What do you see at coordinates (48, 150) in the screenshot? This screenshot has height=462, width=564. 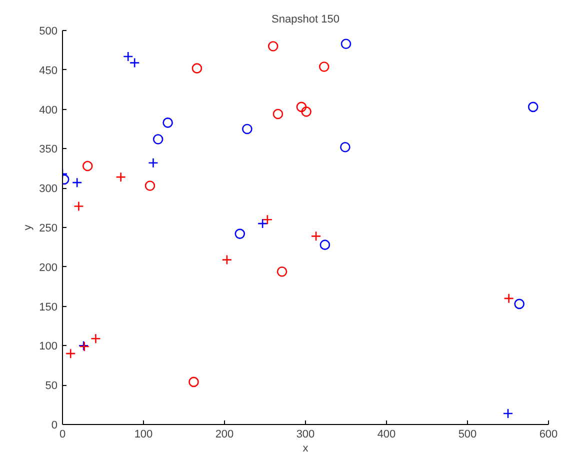 I see `y-tick-label: 350` at bounding box center [48, 150].